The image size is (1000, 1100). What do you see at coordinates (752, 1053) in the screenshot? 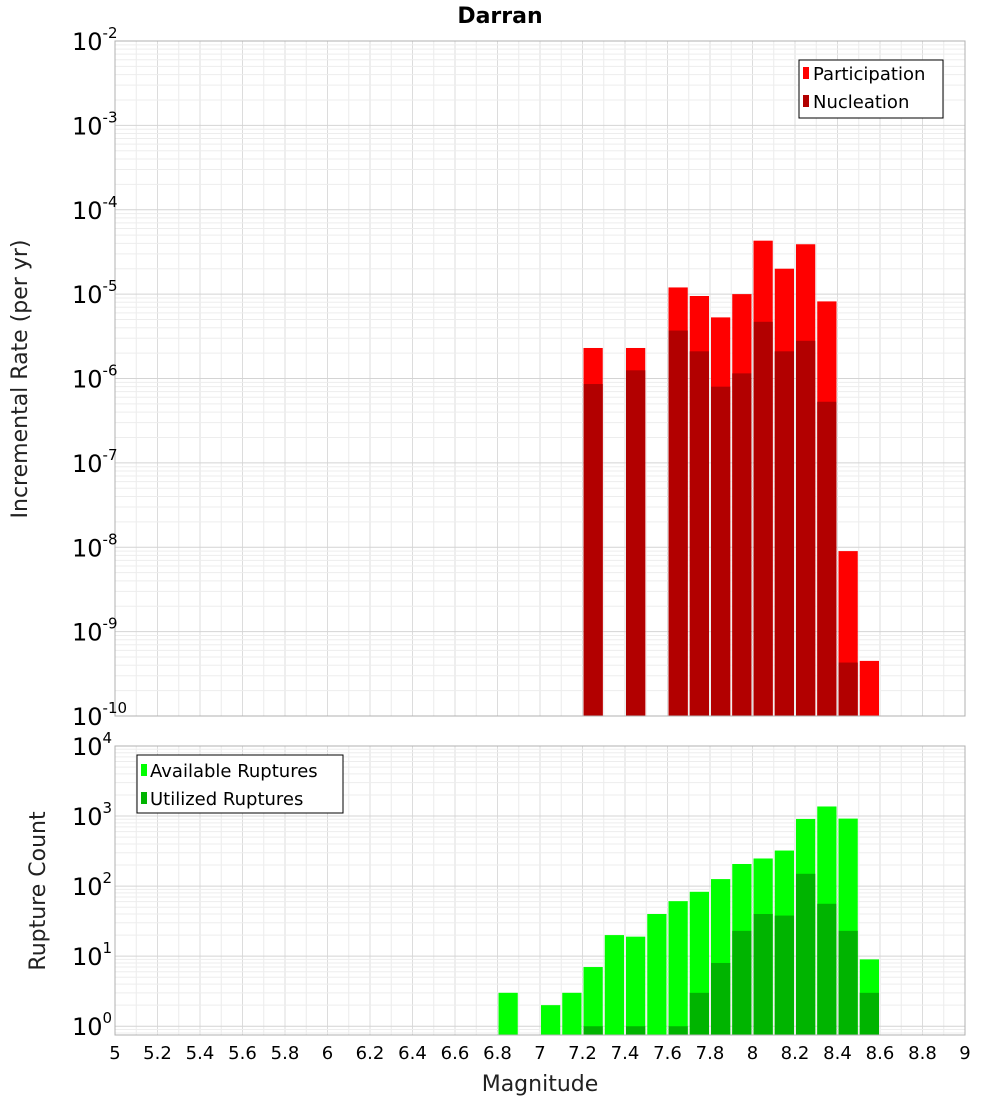
I see `x-tick-label: 8` at bounding box center [752, 1053].